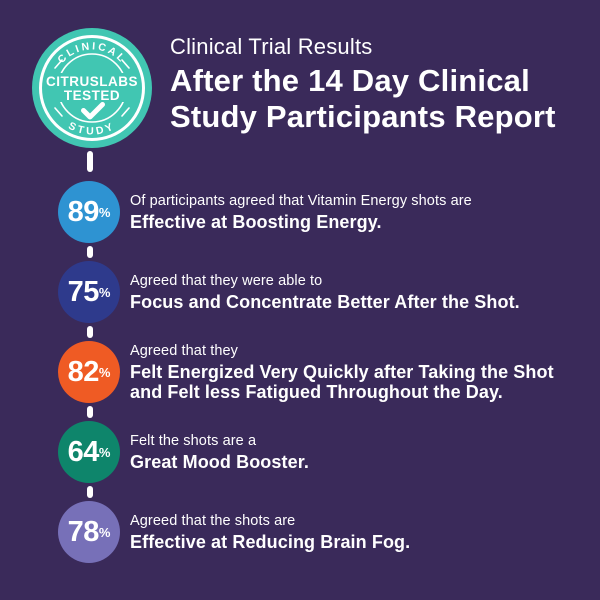 This screenshot has height=600, width=600. What do you see at coordinates (270, 541) in the screenshot?
I see `stat-claim: Effective at Reducing Brain Fog.` at bounding box center [270, 541].